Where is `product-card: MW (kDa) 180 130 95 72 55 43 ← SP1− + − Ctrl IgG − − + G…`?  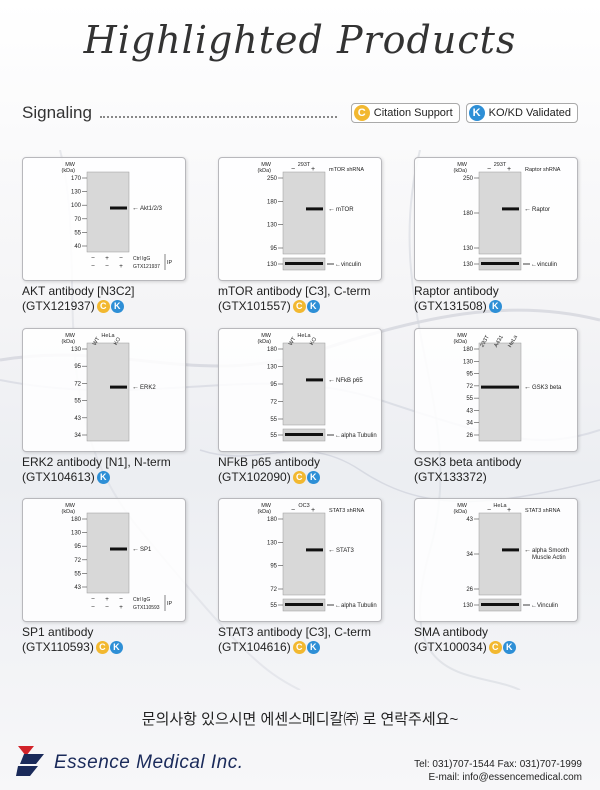
product-card: MW (kDa) 180 130 95 72 55 43 ← SP1− + − Ctrl IgG − − + G… is located at coordinates (104, 560).